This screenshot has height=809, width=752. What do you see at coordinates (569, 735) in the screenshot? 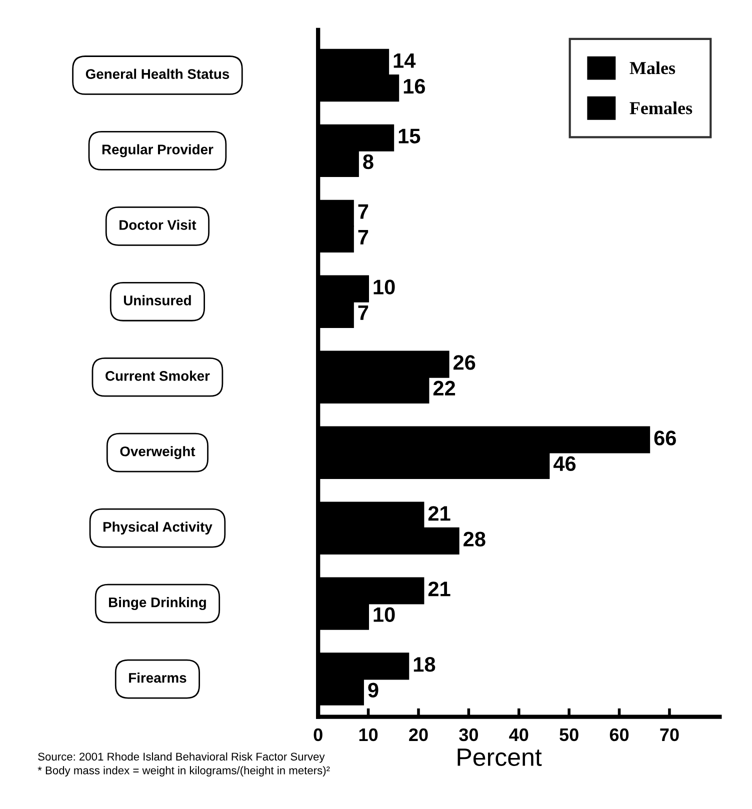
I see `x-tick-label: 50` at bounding box center [569, 735].